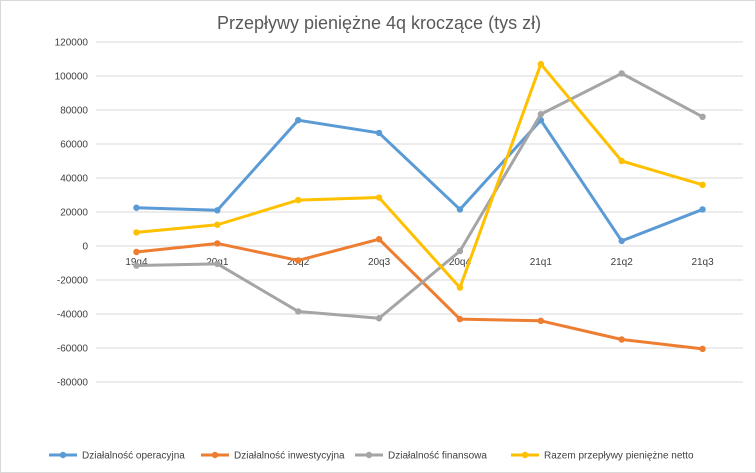 This screenshot has height=473, width=756. I want to click on x-tick-label-6: 21q2, so click(622, 262).